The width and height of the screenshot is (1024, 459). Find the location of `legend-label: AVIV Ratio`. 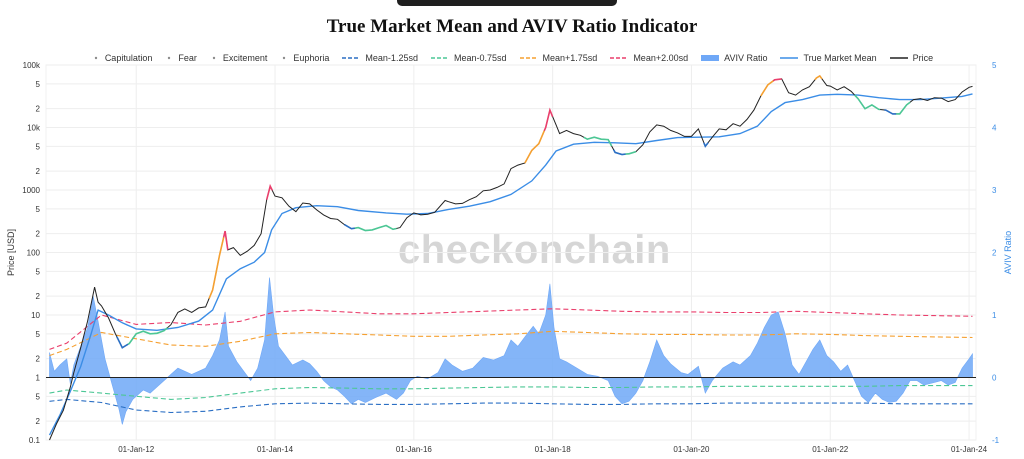

legend-label: AVIV Ratio is located at coordinates (746, 58).